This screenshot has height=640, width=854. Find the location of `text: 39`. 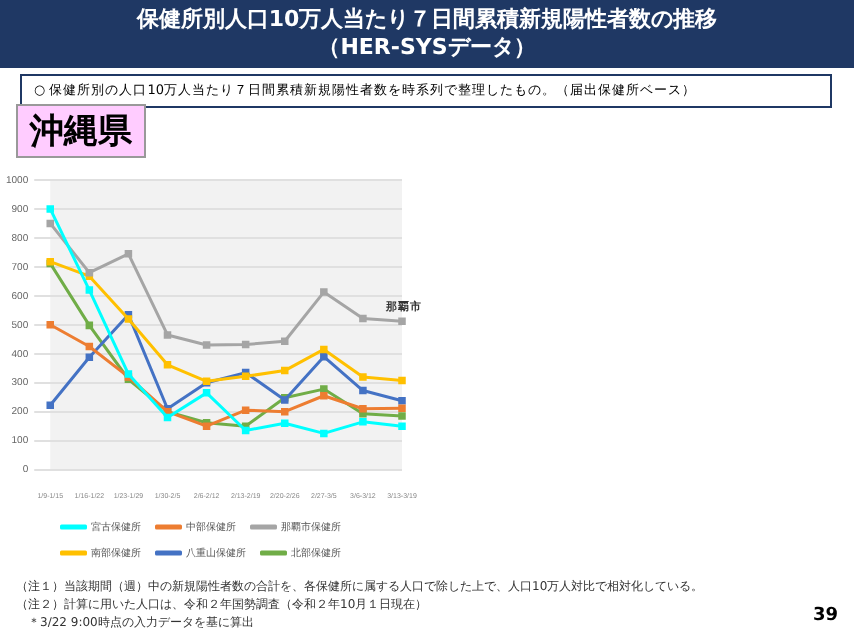

text: 39 is located at coordinates (825, 616).